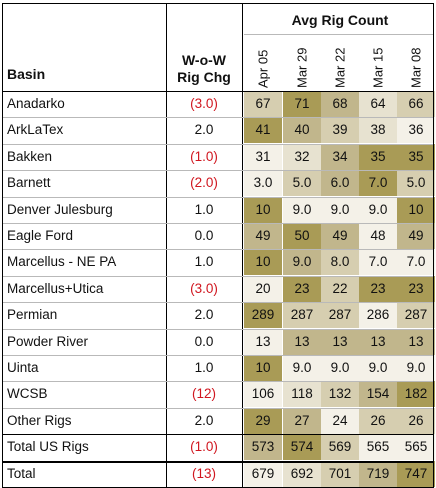  Describe the element at coordinates (55, 288) in the screenshot. I see `basin-name: Marcellus+Utica` at that location.